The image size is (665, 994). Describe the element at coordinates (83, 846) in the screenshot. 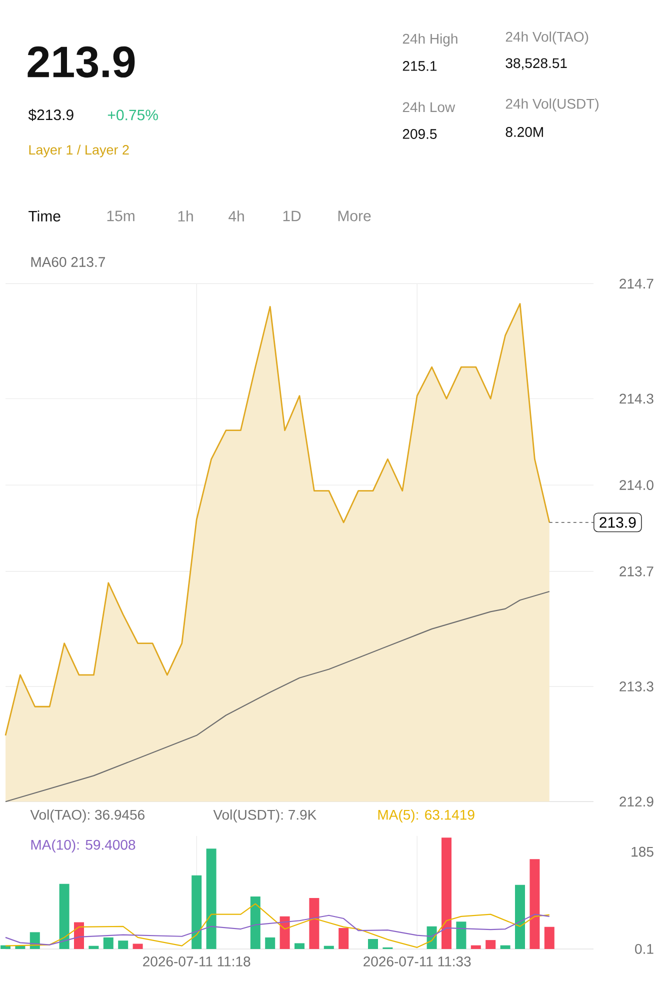

I see `text: MA(10): 59.4008` at that location.